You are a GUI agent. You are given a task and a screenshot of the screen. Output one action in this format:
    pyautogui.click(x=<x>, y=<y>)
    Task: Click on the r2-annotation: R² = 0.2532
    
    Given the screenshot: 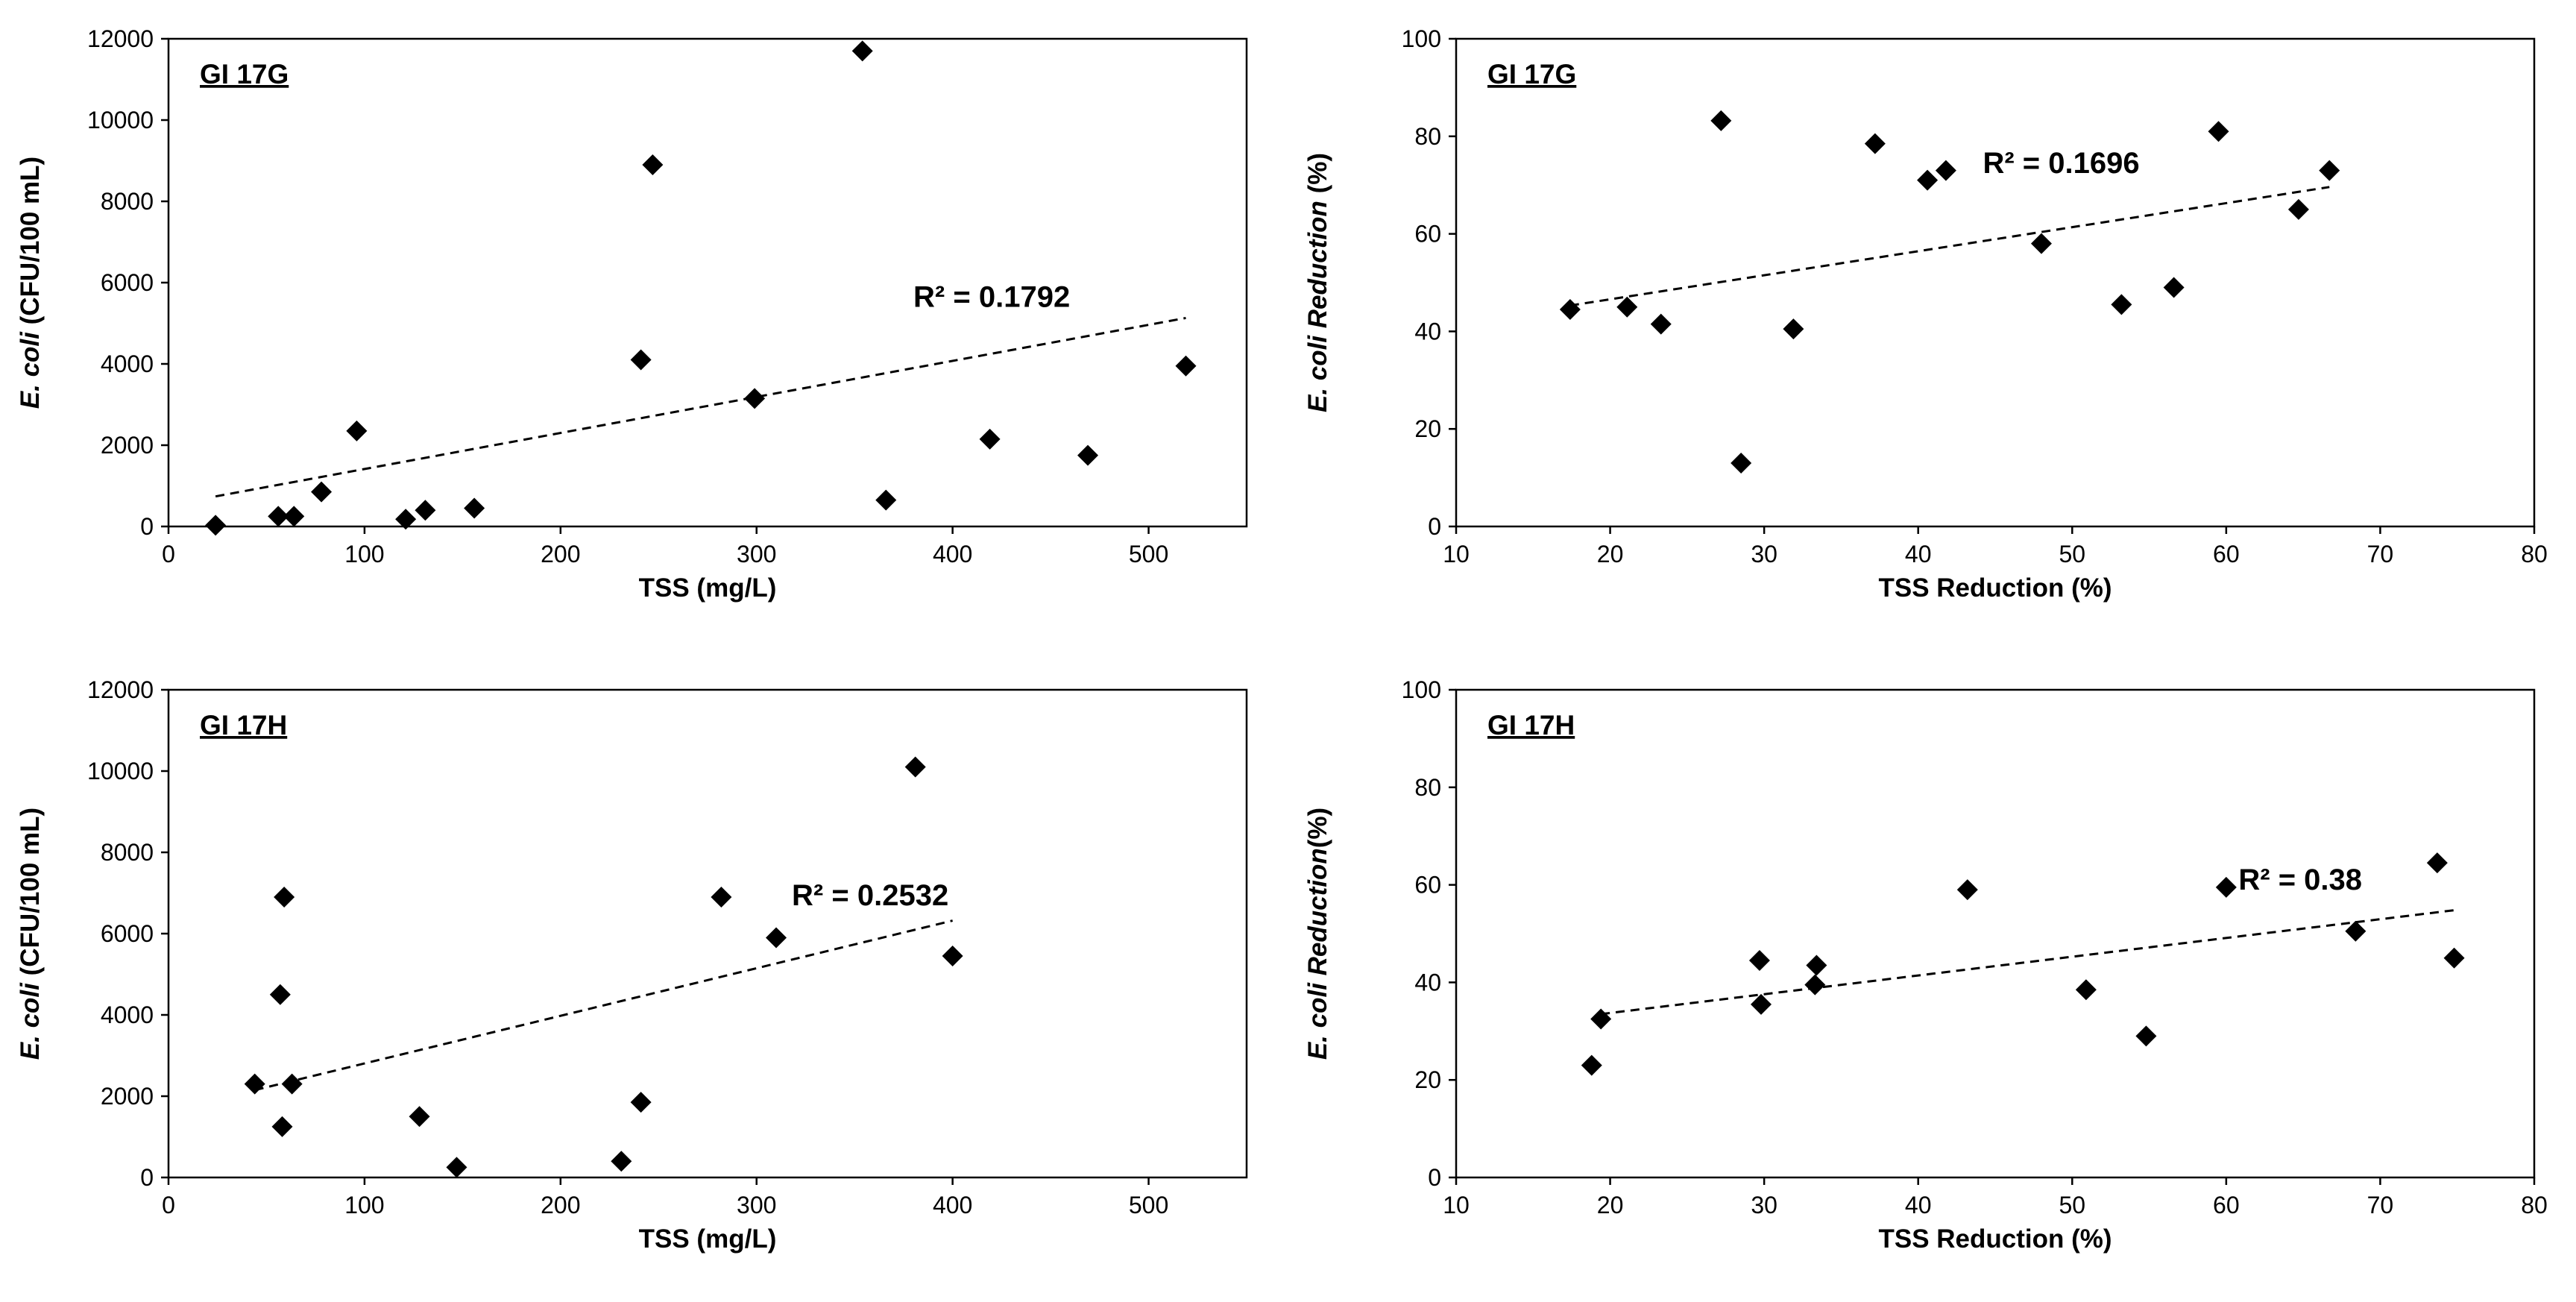 What is the action you would take?
    pyautogui.click(x=870, y=895)
    